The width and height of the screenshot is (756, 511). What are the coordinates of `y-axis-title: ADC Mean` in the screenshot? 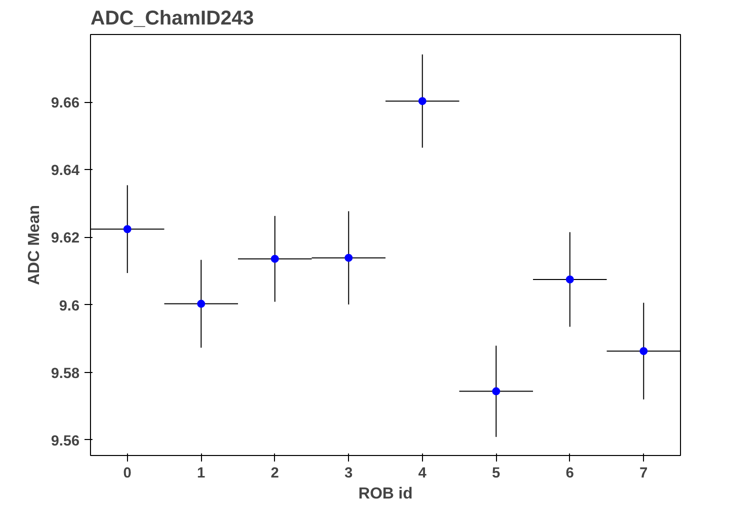 It's located at (34, 245).